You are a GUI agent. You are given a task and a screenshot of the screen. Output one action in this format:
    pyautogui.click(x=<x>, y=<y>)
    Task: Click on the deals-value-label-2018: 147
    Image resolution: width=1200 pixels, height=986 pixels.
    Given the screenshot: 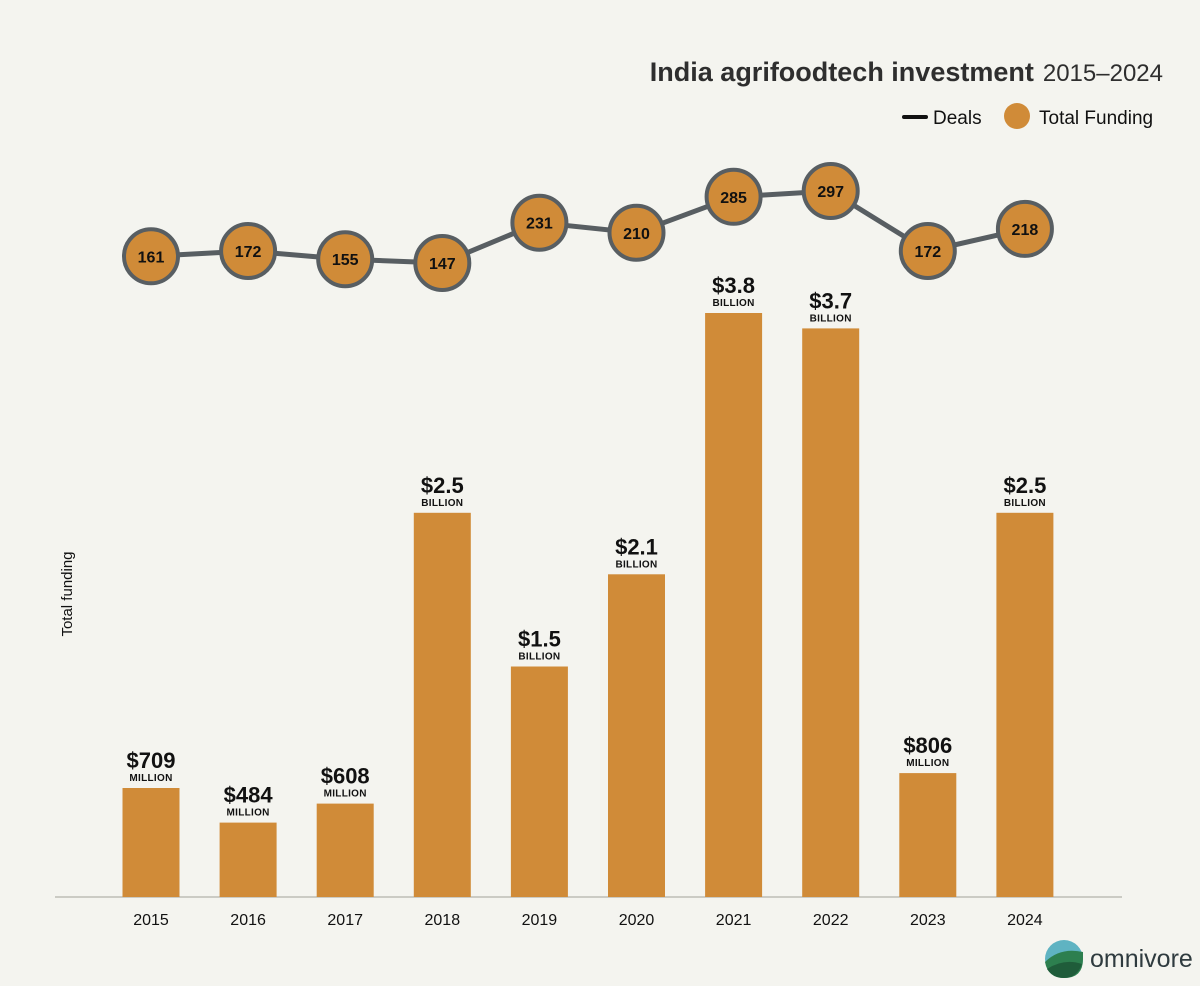 What is the action you would take?
    pyautogui.click(x=442, y=264)
    